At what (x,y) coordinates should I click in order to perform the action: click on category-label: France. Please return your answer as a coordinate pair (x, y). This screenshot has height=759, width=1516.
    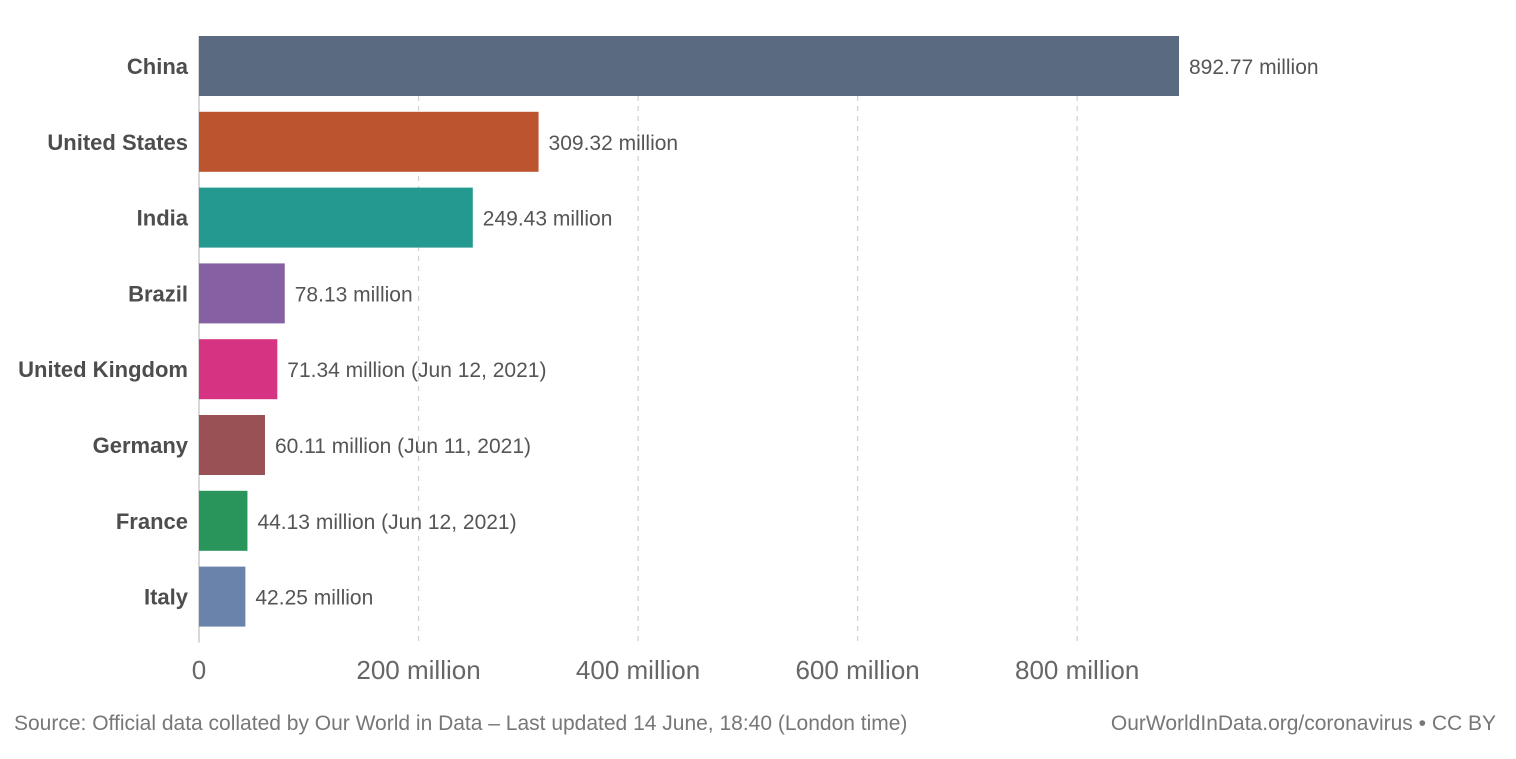
    Looking at the image, I should click on (152, 521).